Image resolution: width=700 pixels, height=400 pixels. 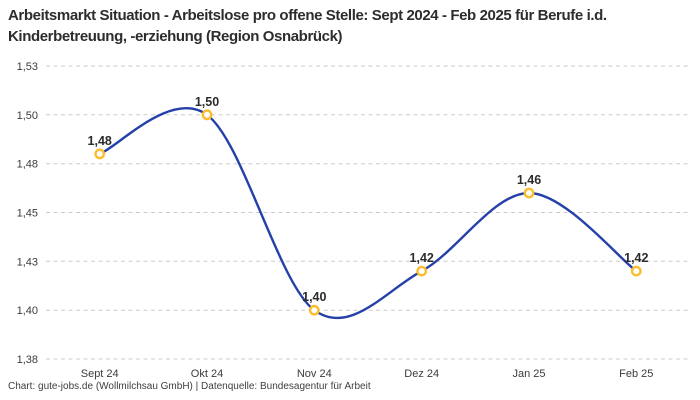 What do you see at coordinates (314, 297) in the screenshot?
I see `data-label: 1,40` at bounding box center [314, 297].